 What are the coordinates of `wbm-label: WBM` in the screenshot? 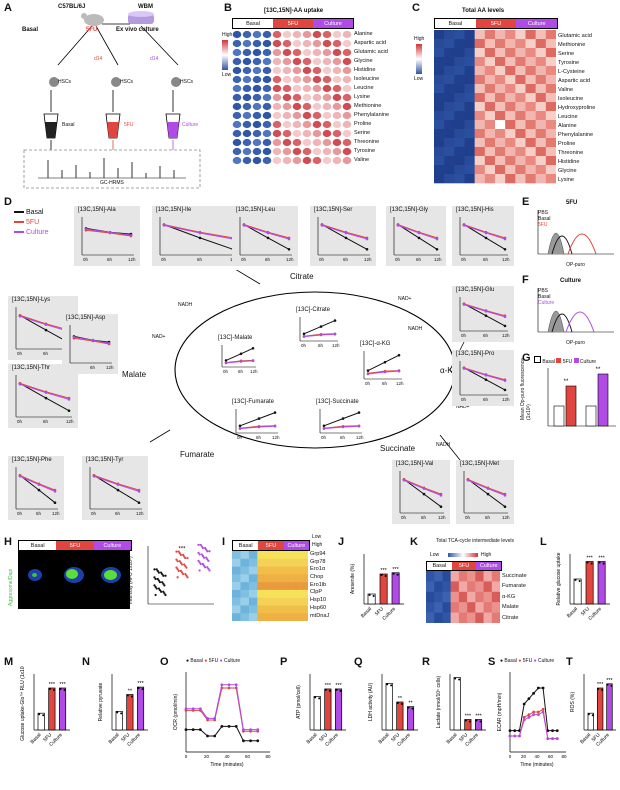 It's located at (145, 7).